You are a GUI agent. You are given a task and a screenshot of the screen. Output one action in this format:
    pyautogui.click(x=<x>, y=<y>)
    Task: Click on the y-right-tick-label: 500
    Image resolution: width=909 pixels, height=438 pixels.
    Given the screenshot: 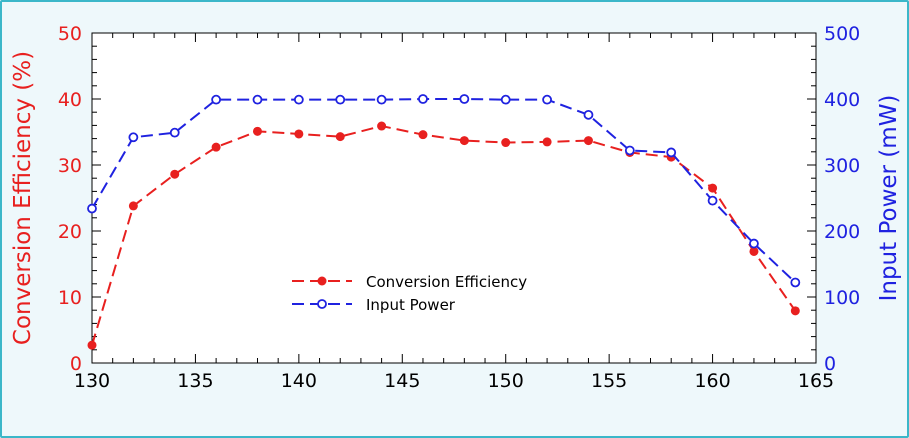 What is the action you would take?
    pyautogui.click(x=842, y=34)
    